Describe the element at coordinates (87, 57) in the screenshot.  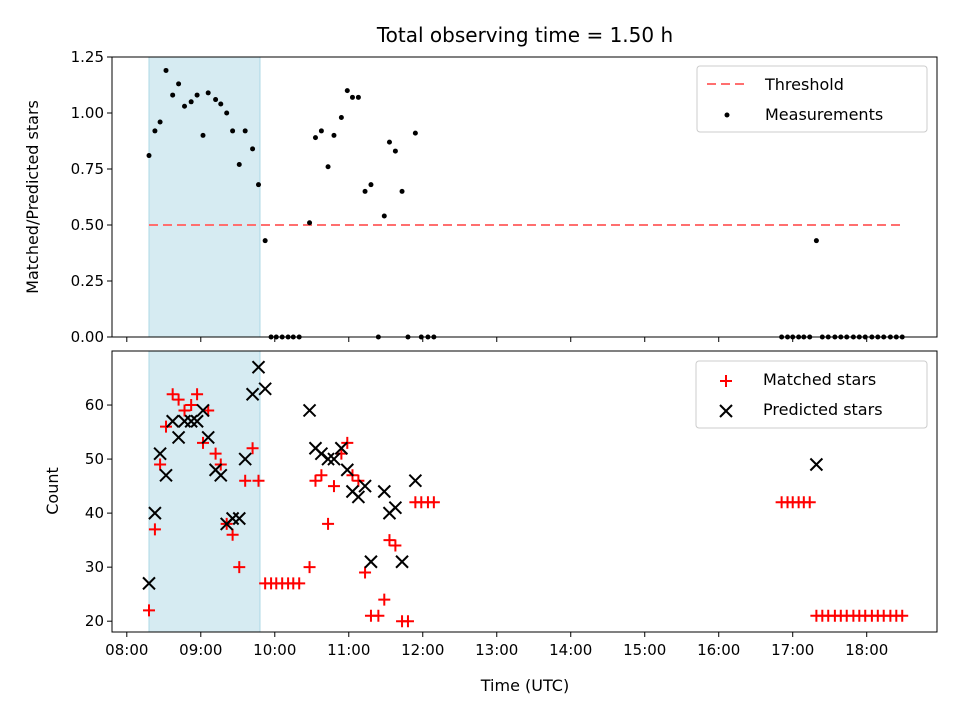
I see `ratio-y-tick-label: 1.25` at that location.